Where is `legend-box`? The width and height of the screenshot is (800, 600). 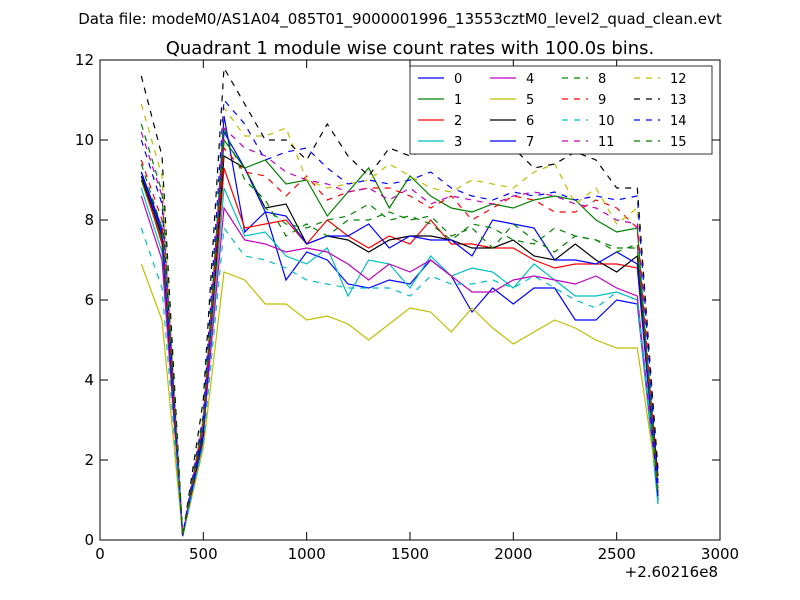 legend-box is located at coordinates (561, 110).